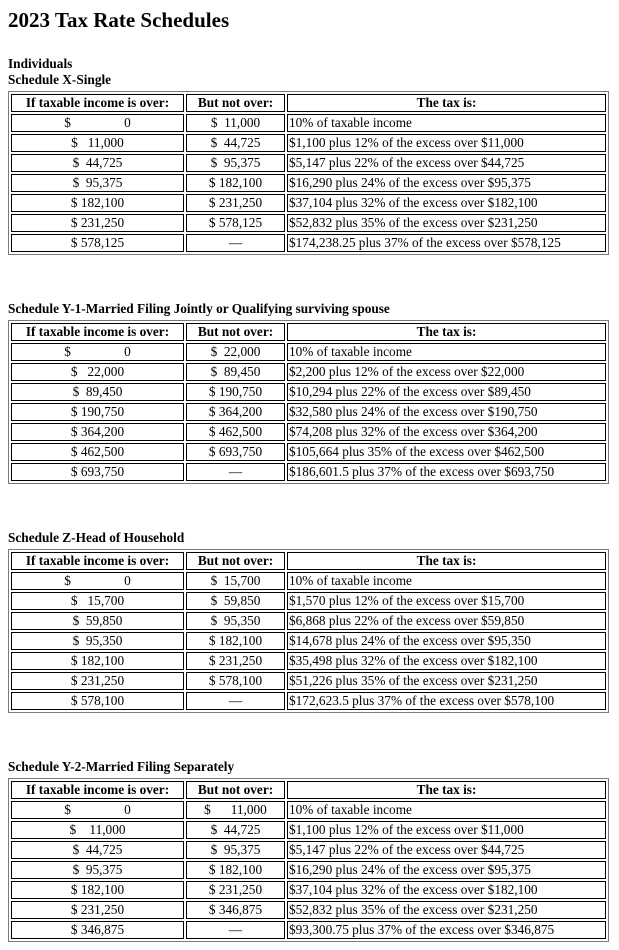  Describe the element at coordinates (97, 472) in the screenshot. I see `income-over-cell: $ 693,750` at that location.